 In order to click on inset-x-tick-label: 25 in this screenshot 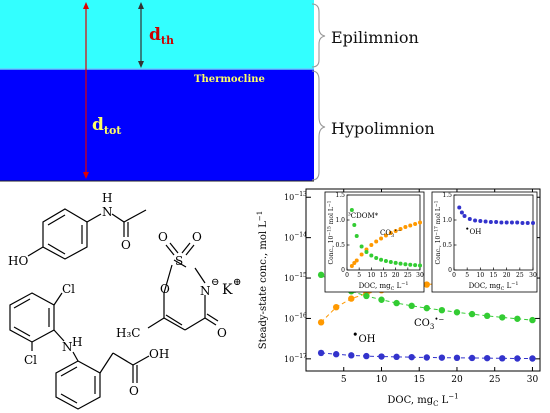, I will do `click(408, 275)`.